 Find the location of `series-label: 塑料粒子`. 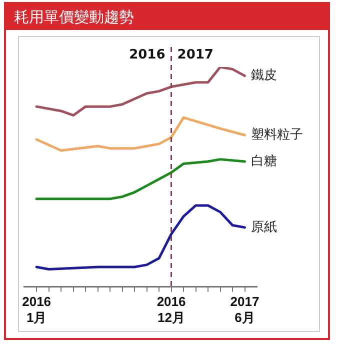

series-label: 塑料粒子 is located at coordinates (276, 134).